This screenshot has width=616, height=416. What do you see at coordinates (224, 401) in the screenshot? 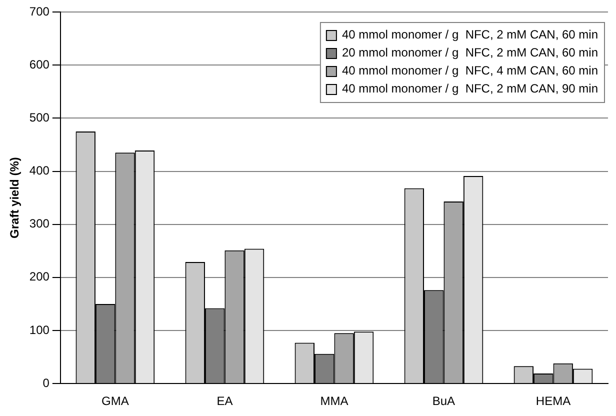
I see `x-tick-label: EA` at bounding box center [224, 401].